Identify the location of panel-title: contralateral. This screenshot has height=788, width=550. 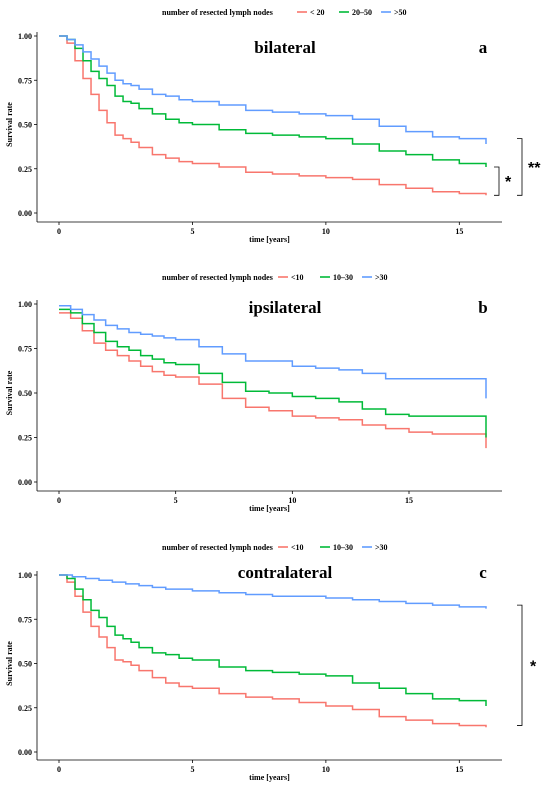
(285, 572).